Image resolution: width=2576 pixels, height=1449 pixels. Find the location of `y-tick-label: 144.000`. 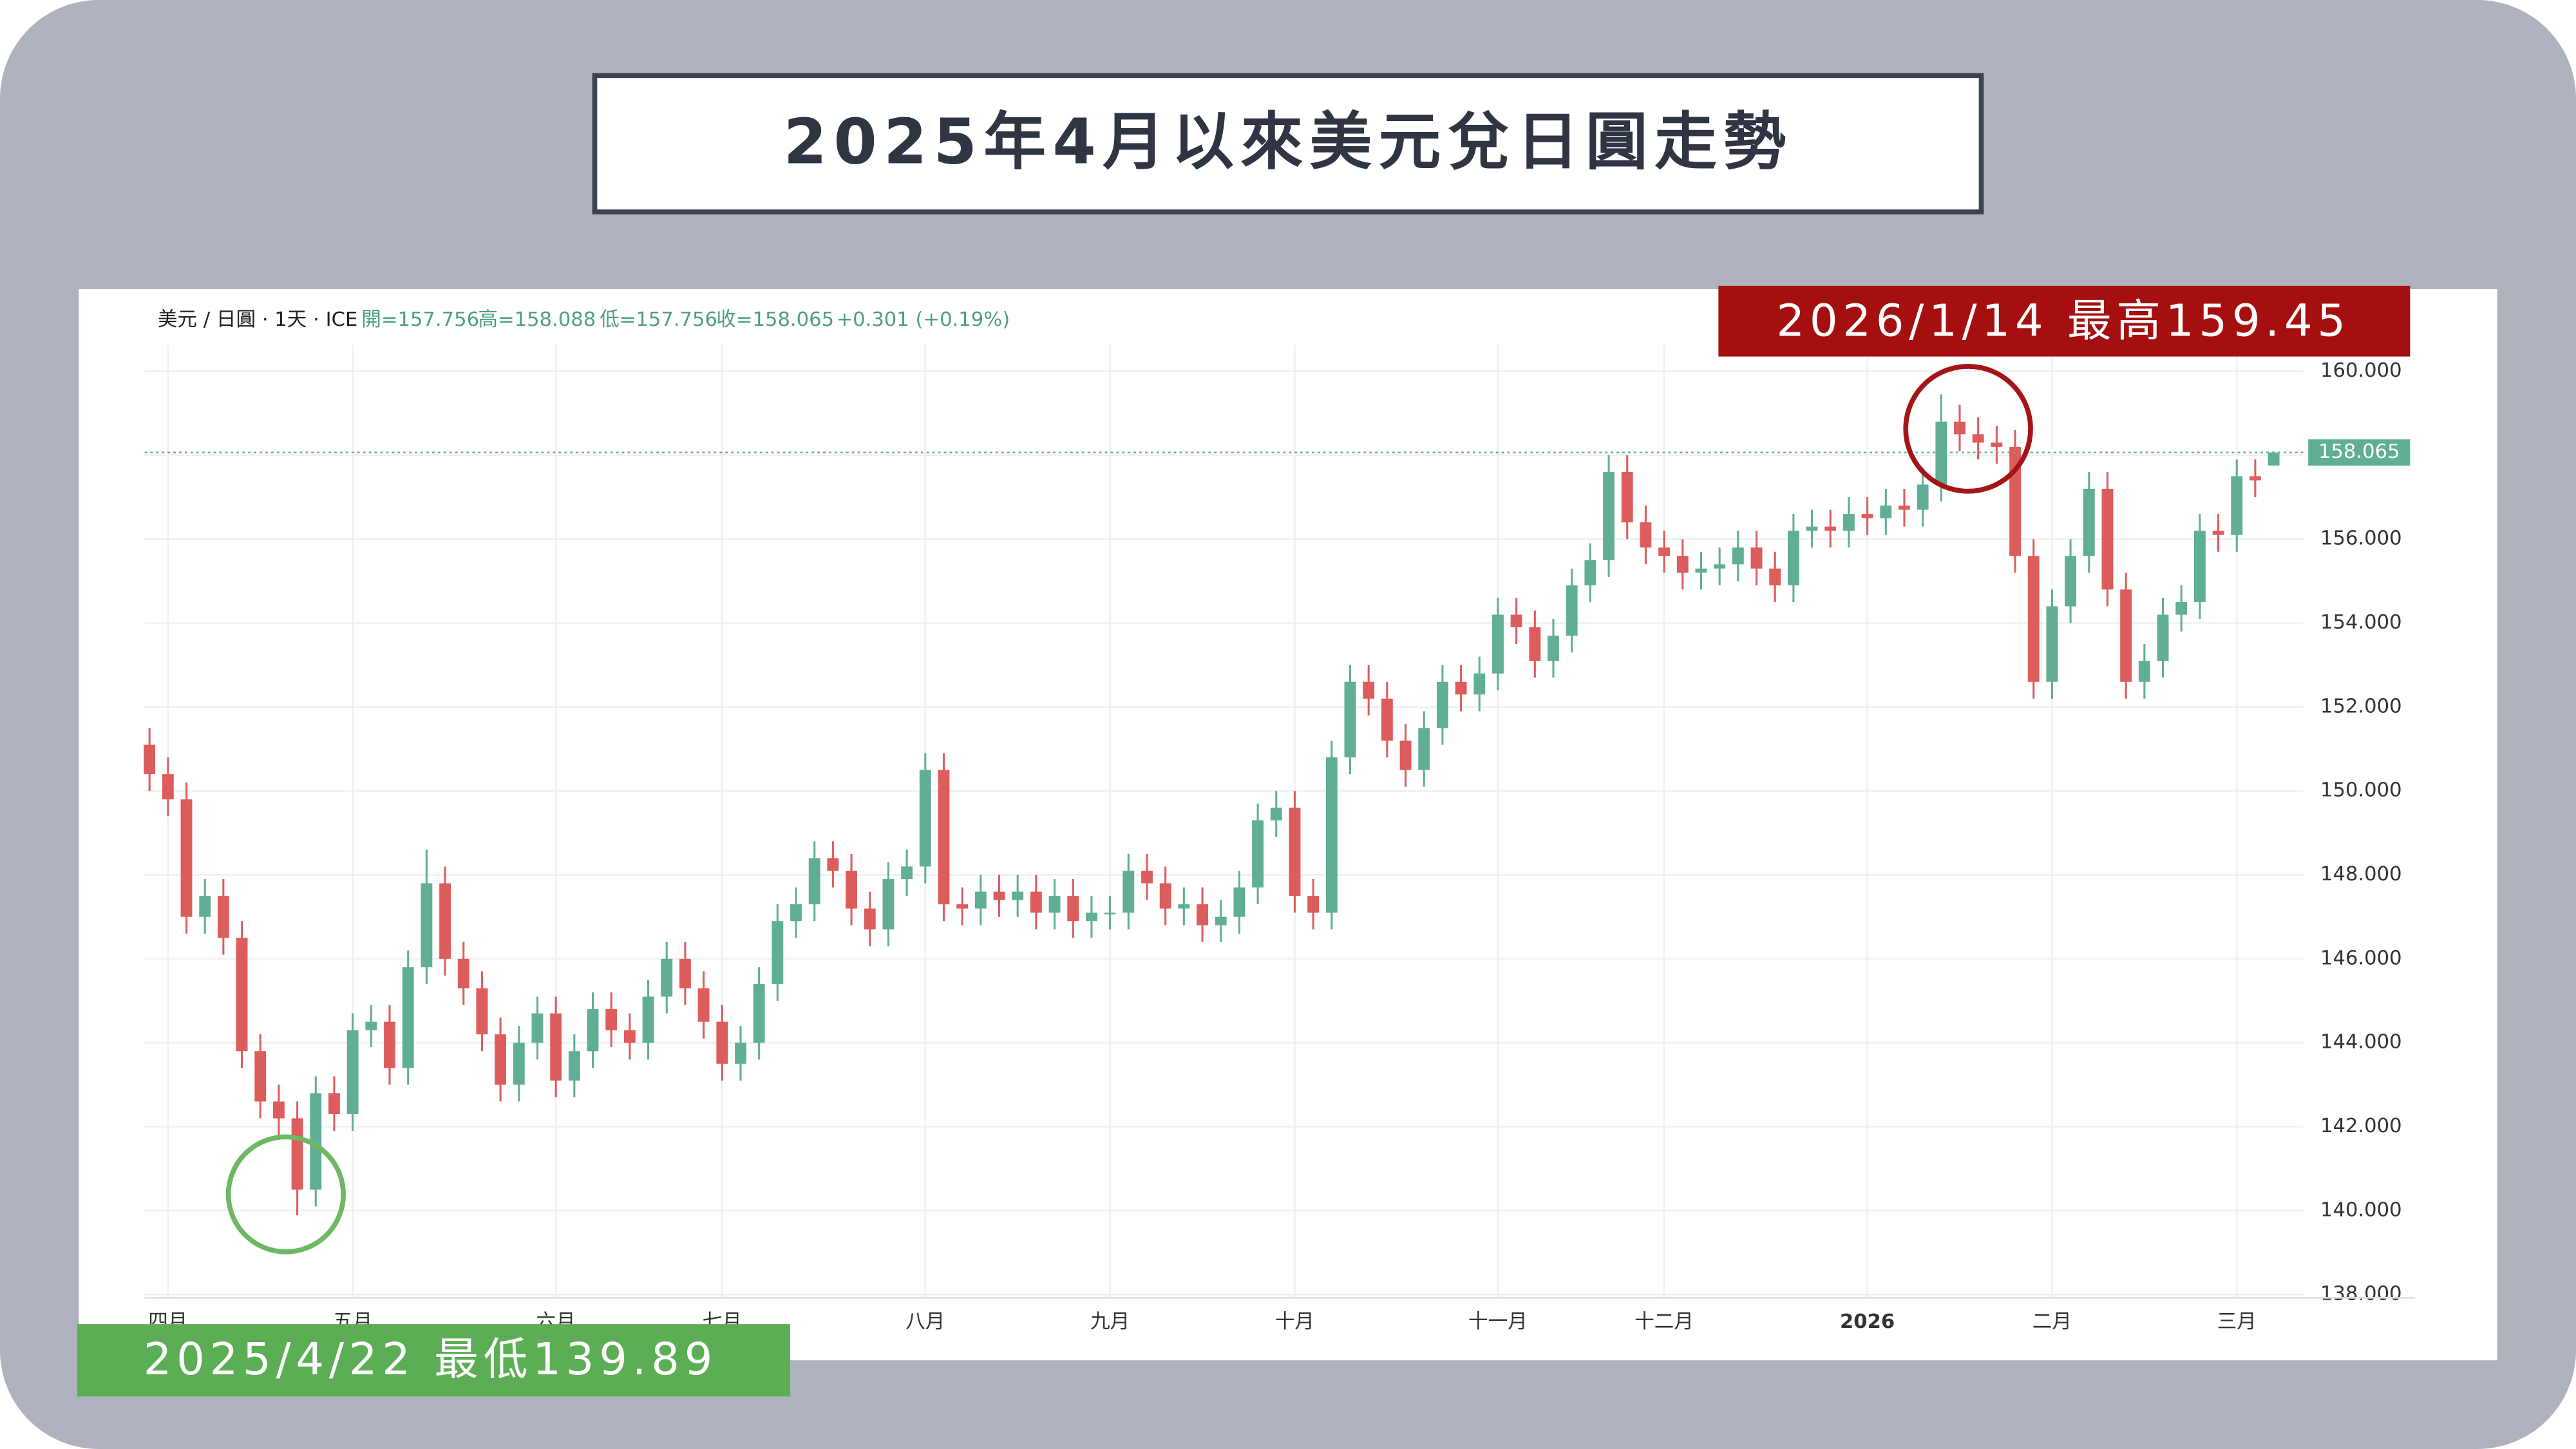

y-tick-label: 144.000 is located at coordinates (2361, 1042).